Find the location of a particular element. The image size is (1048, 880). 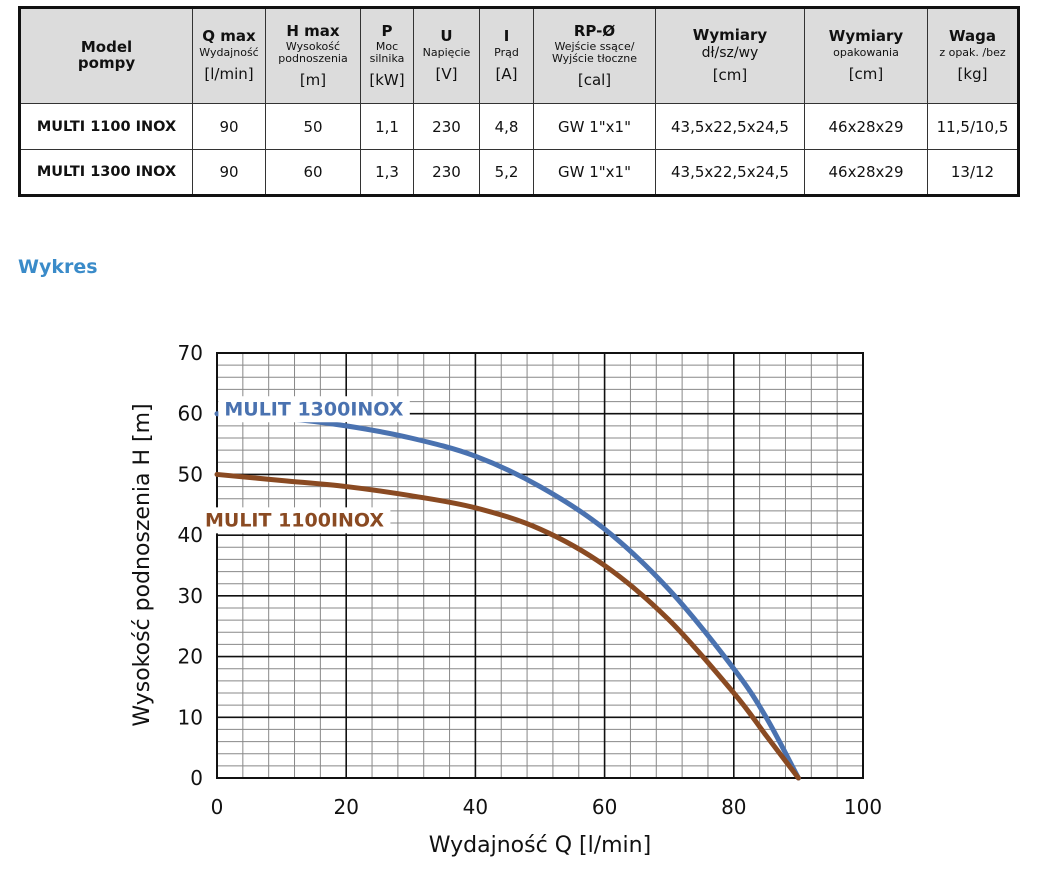

header-main: H max is located at coordinates (313, 30).